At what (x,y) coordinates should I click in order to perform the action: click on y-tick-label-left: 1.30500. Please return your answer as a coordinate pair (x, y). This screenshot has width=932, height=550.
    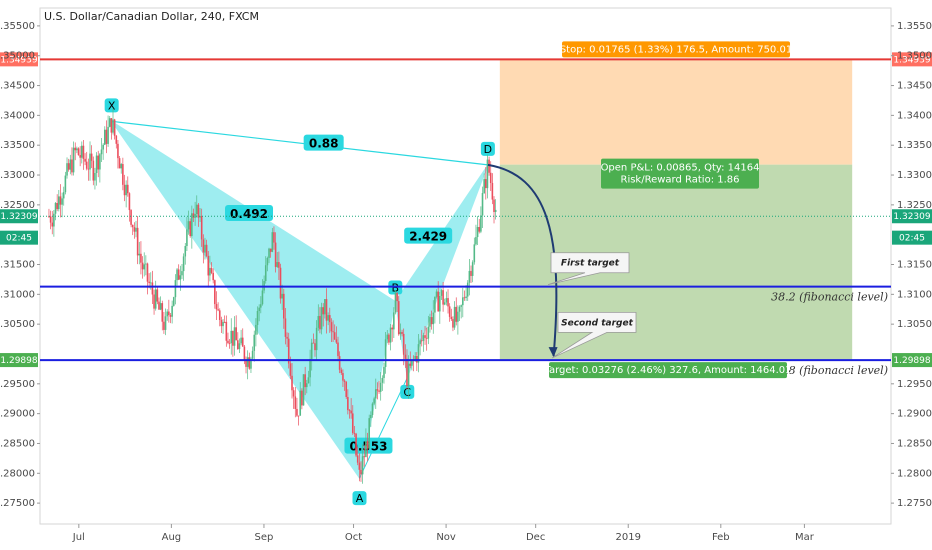
    Looking at the image, I should click on (17, 324).